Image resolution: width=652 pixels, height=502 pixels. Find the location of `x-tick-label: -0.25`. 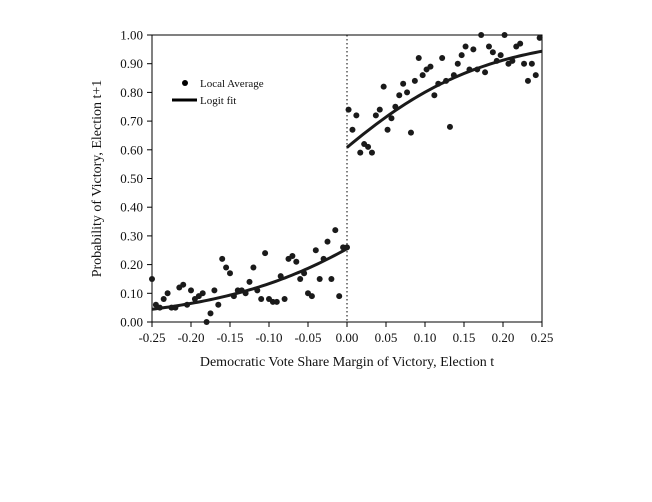

x-tick-label: -0.25 is located at coordinates (151, 337).